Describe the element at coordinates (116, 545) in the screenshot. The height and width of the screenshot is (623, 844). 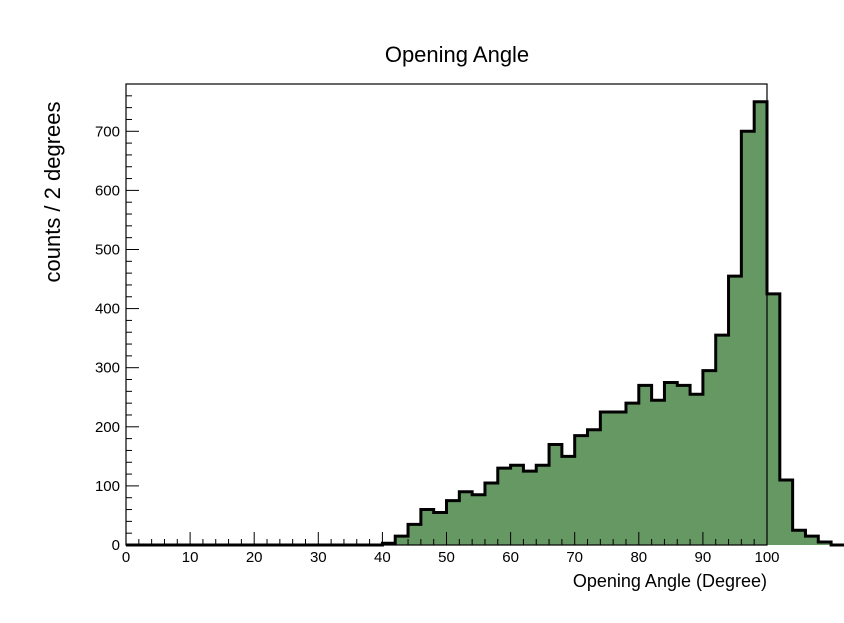
I see `y-tick-label: 0` at that location.